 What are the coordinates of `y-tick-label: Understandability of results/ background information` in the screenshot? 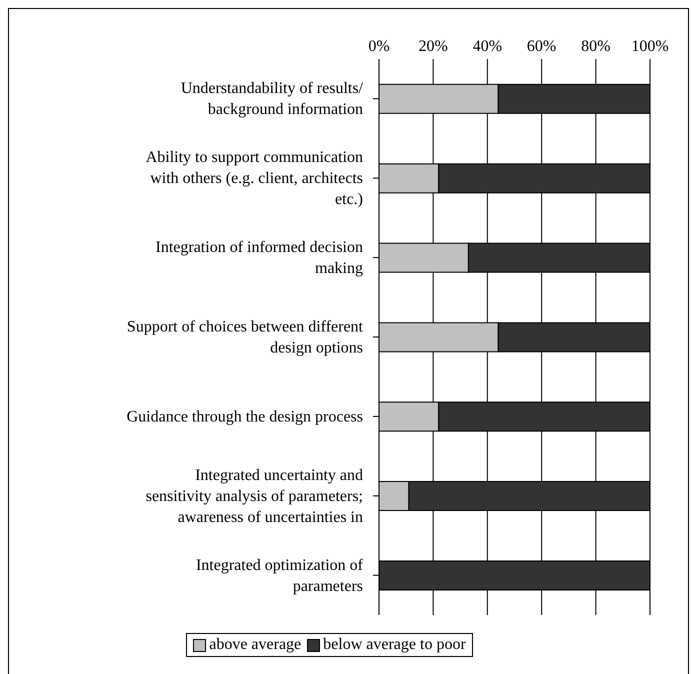 It's located at (272, 99).